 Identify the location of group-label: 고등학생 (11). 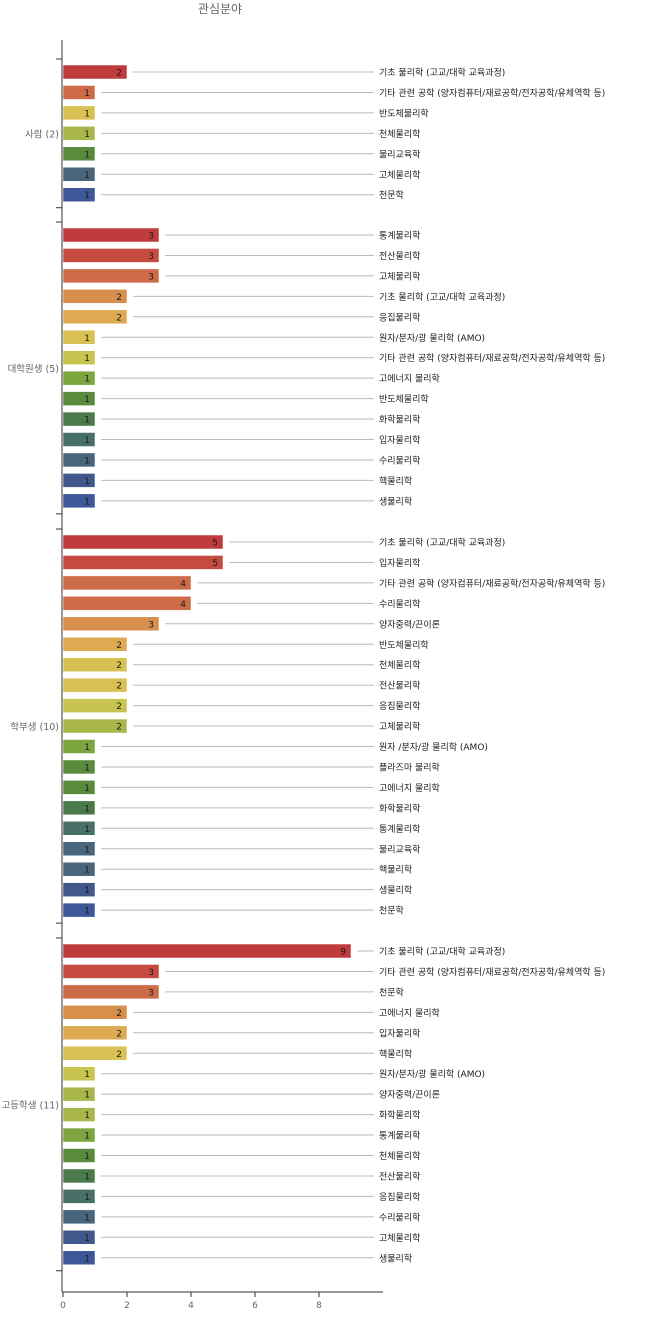
(30, 1105).